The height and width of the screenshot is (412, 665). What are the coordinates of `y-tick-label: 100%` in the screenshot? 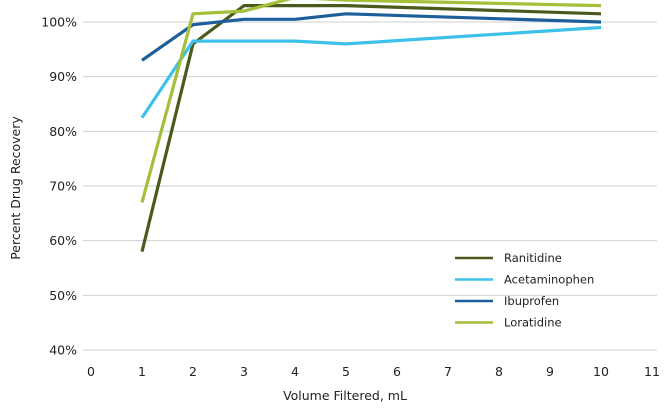 It's located at (59, 22).